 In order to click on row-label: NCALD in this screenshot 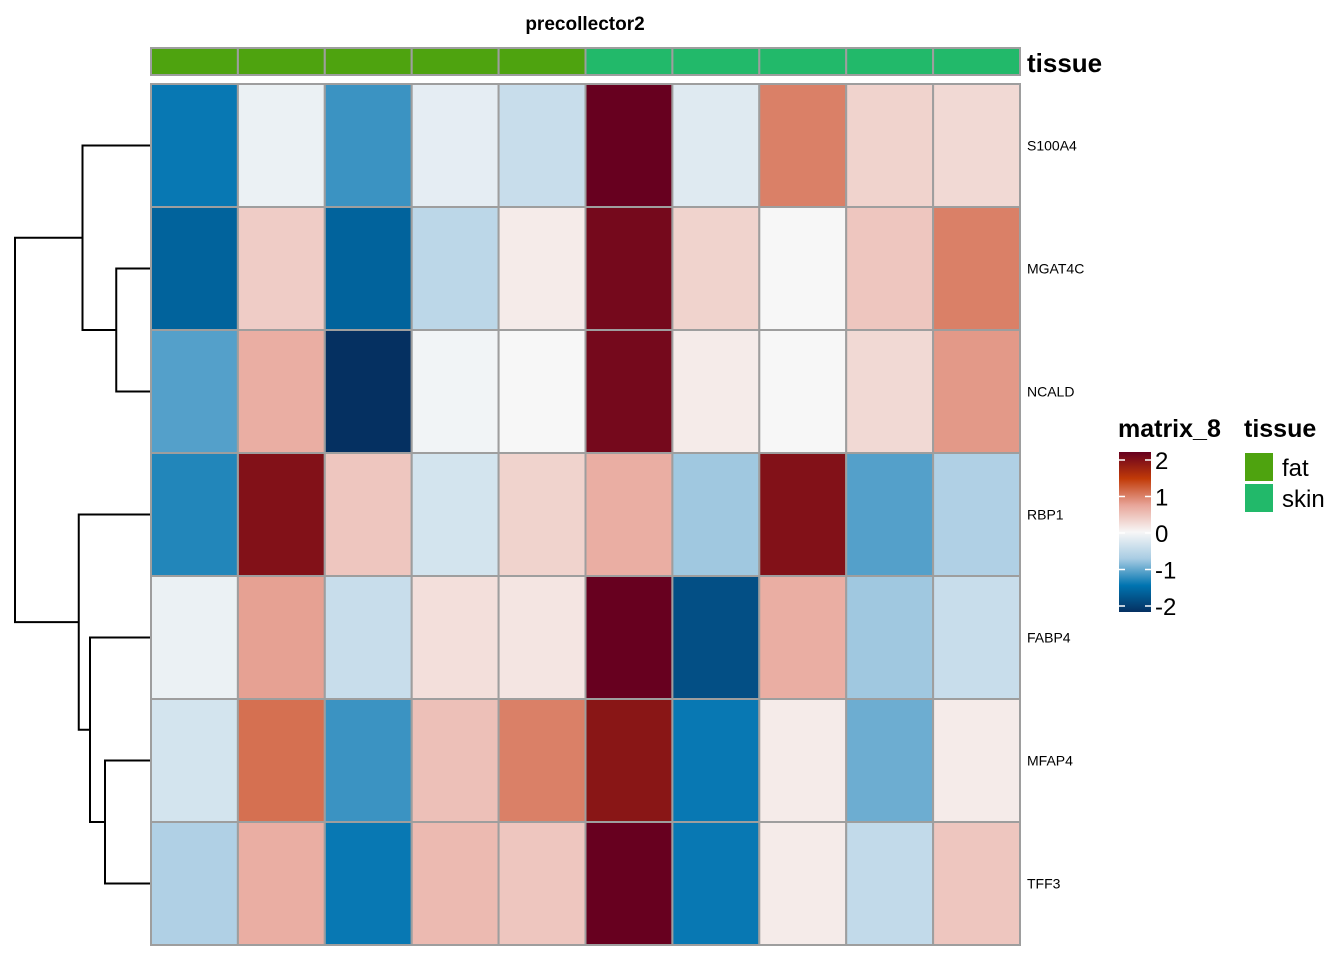, I will do `click(1050, 392)`.